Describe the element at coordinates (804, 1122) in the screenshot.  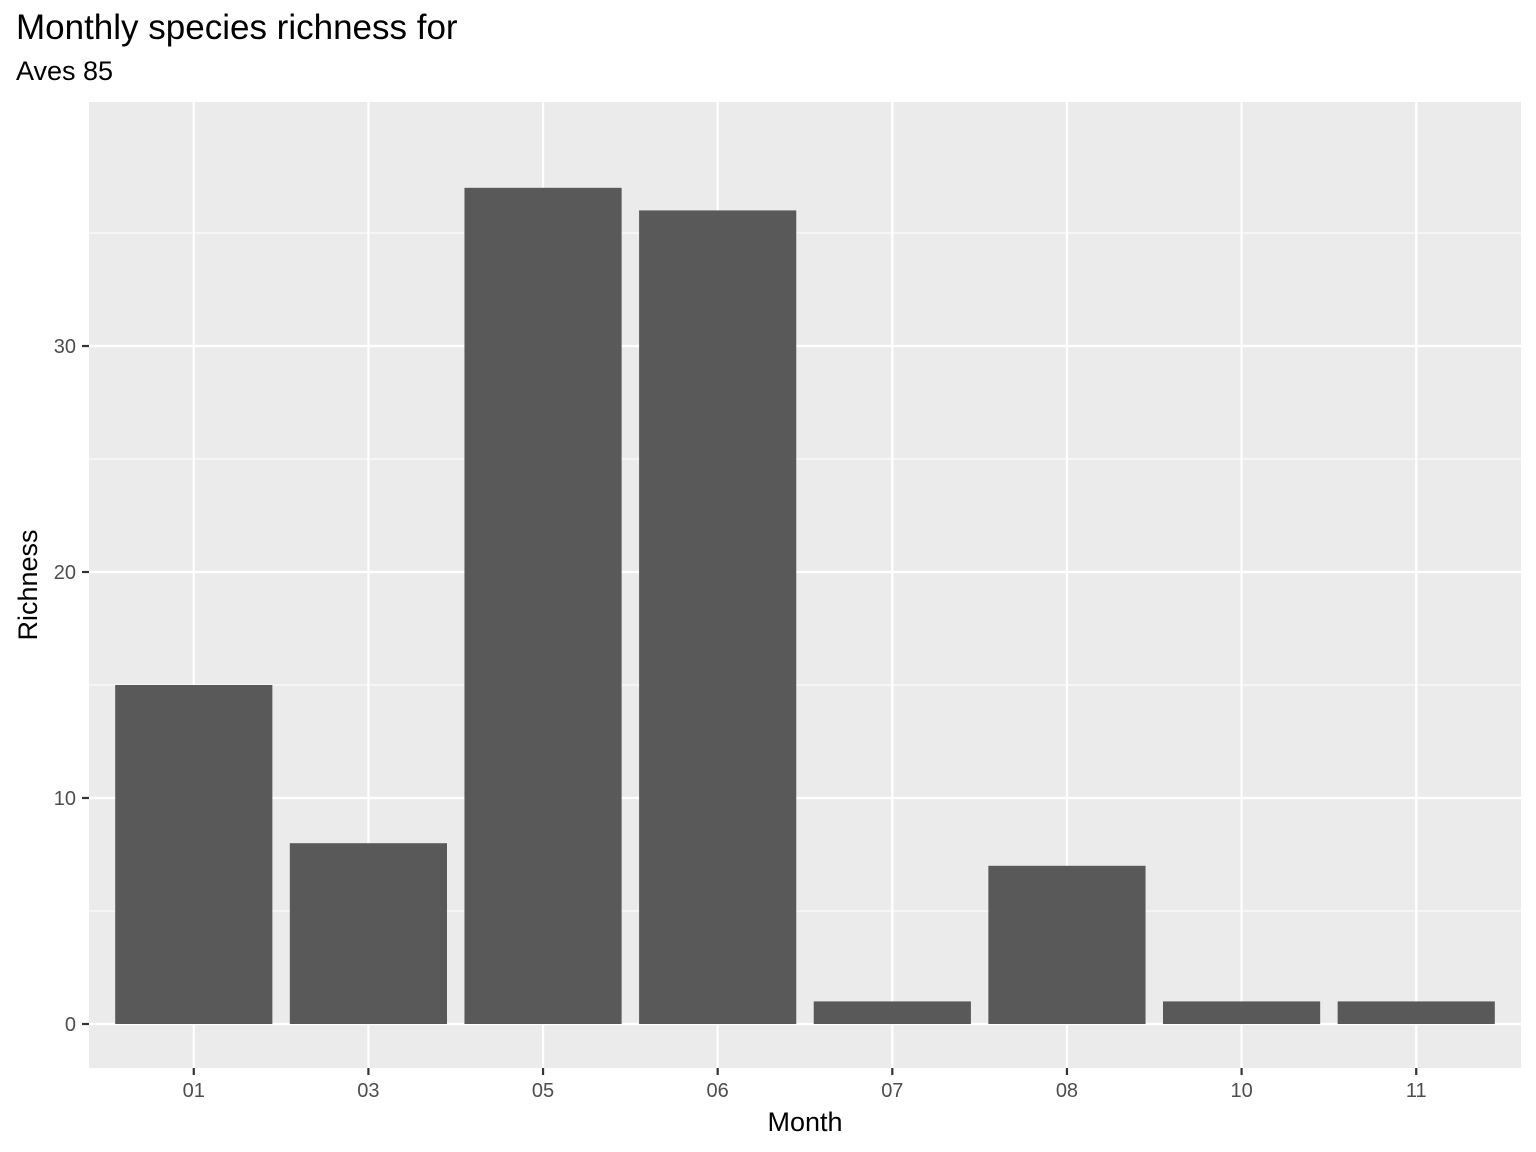
I see `x-axis-title: Month` at that location.